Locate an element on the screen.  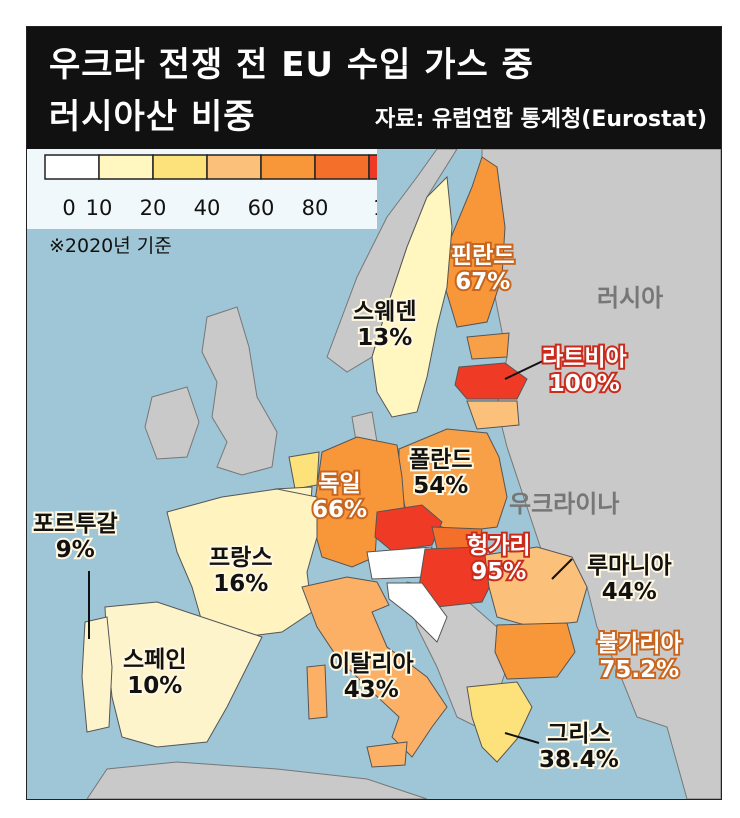
country-share-value: 95% is located at coordinates (498, 572).